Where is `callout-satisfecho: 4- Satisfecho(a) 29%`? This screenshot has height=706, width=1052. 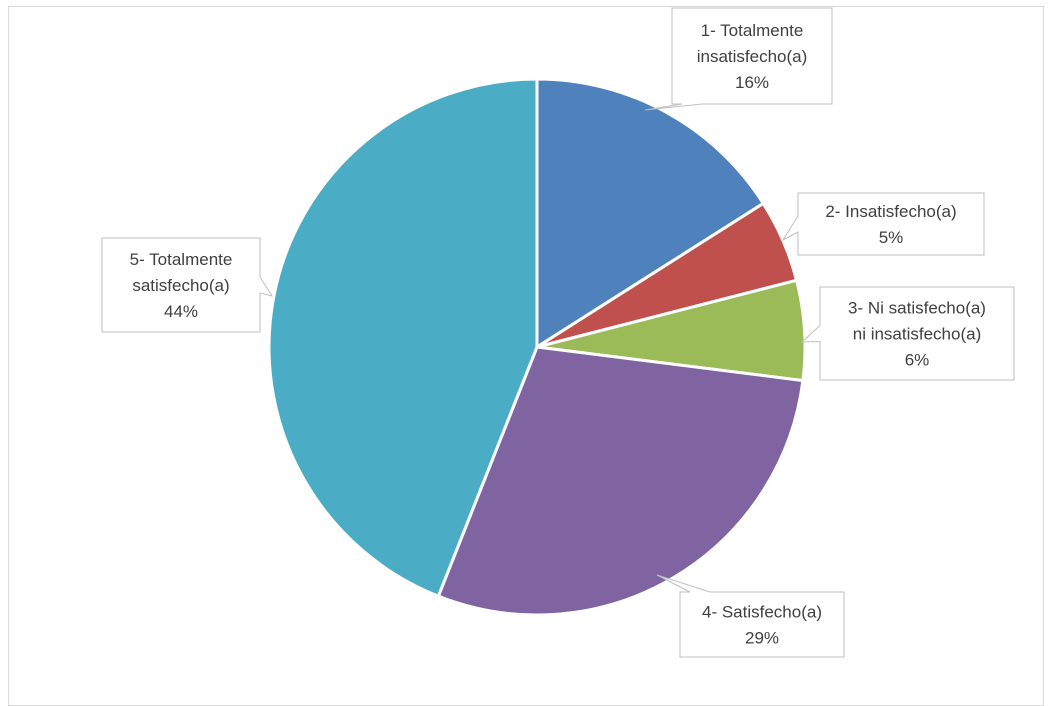 callout-satisfecho: 4- Satisfecho(a) 29% is located at coordinates (750, 616).